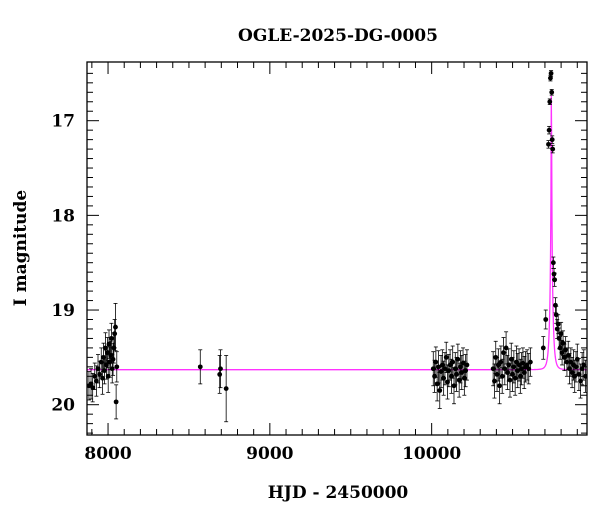 The height and width of the screenshot is (512, 600). Describe the element at coordinates (338, 36) in the screenshot. I see `chart-title: OGLE-2025-DG-0005` at that location.